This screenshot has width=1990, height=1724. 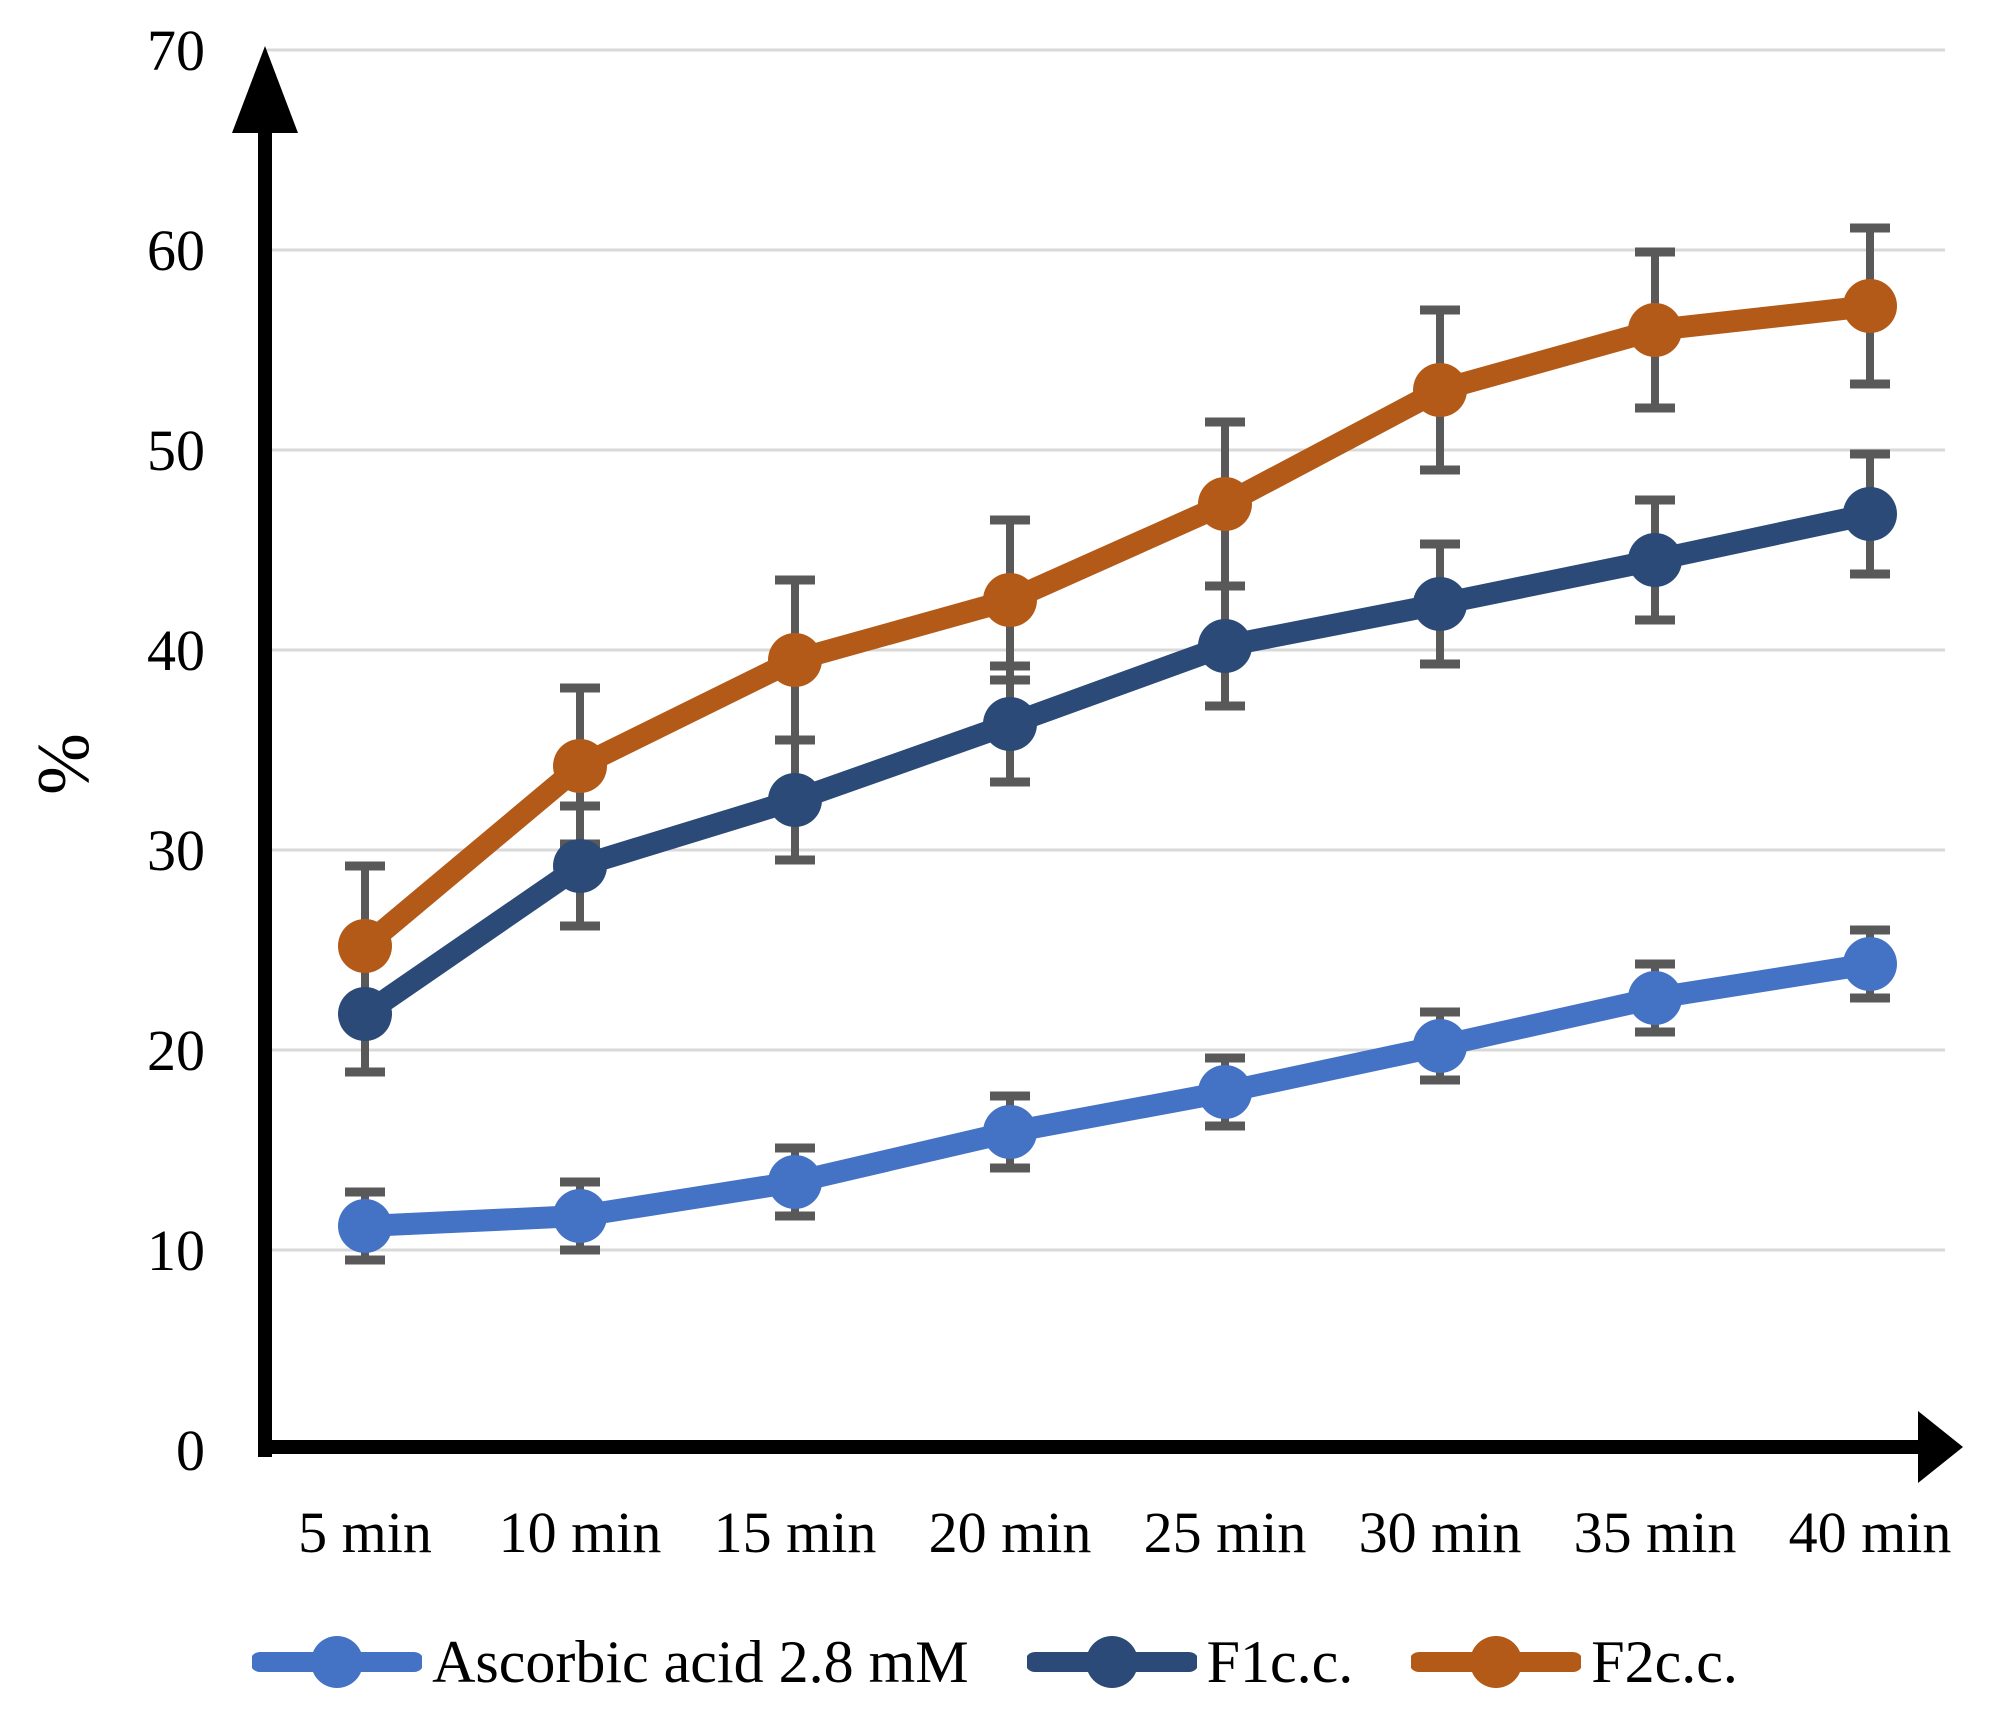 I want to click on y-tick-label: 70, so click(x=176, y=50).